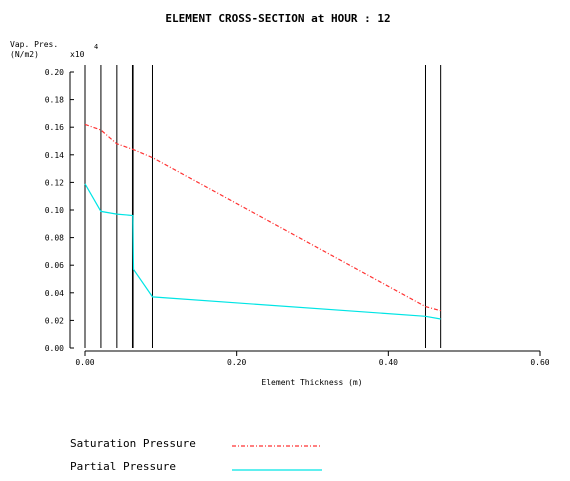  Describe the element at coordinates (54, 100) in the screenshot. I see `y-tick-label: 0.18` at that location.